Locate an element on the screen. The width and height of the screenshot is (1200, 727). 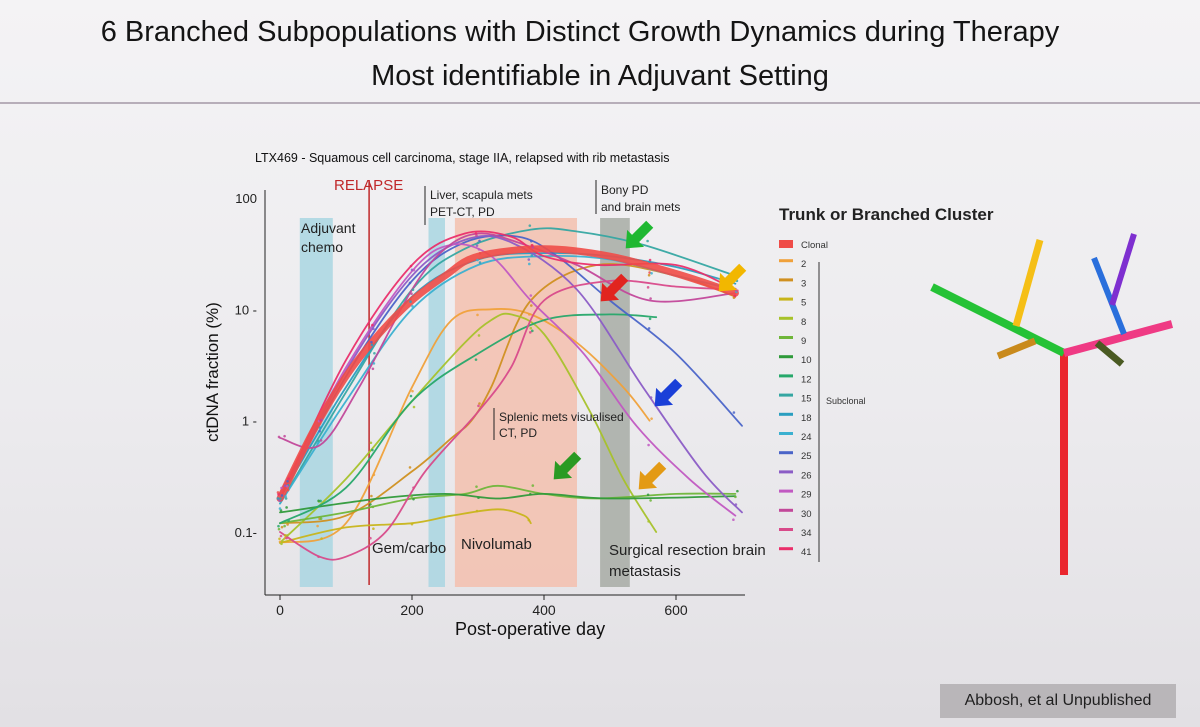
slide-title-line-2: Most identifiable in Adjuvant Setting is located at coordinates (600, 76).